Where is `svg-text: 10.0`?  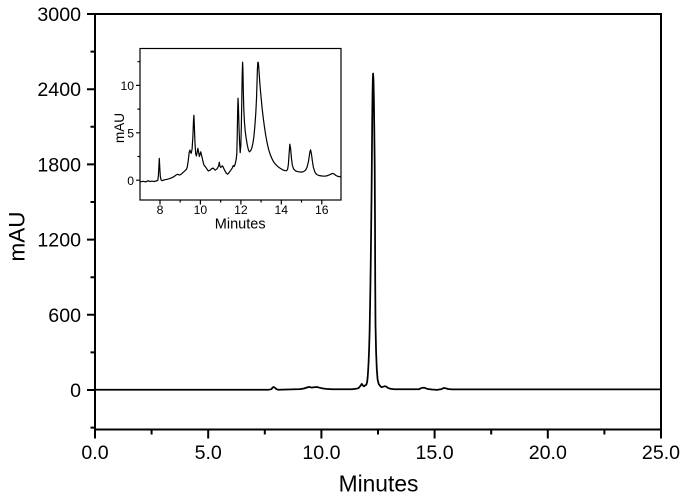
svg-text: 10.0 is located at coordinates (321, 453).